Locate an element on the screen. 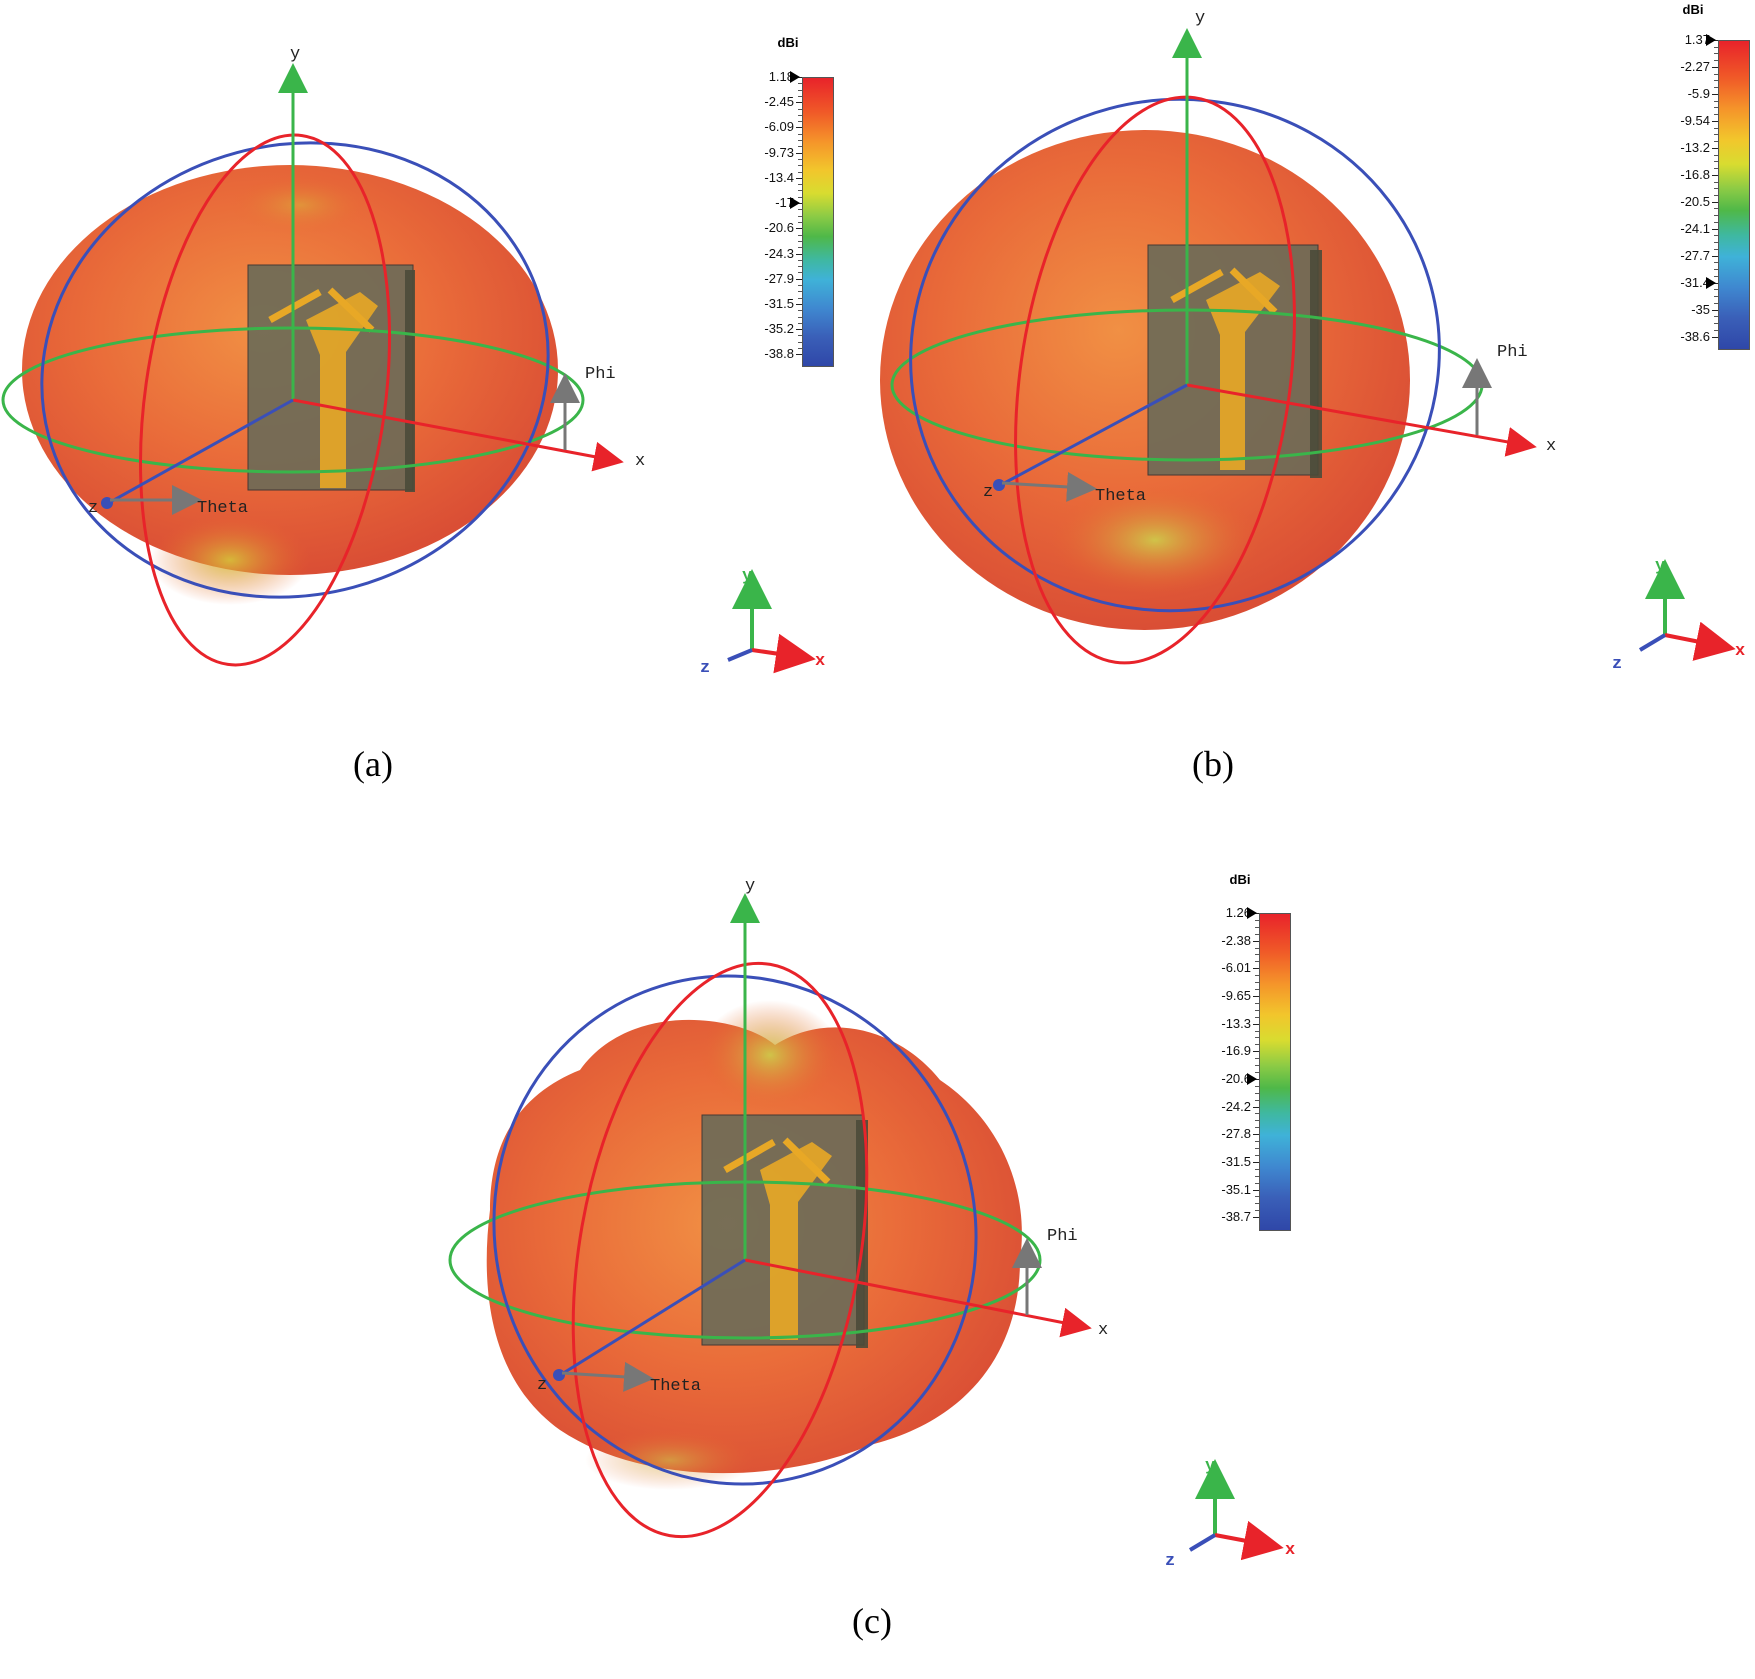  colorbar-tick-label: -31.5 is located at coordinates (779, 303).